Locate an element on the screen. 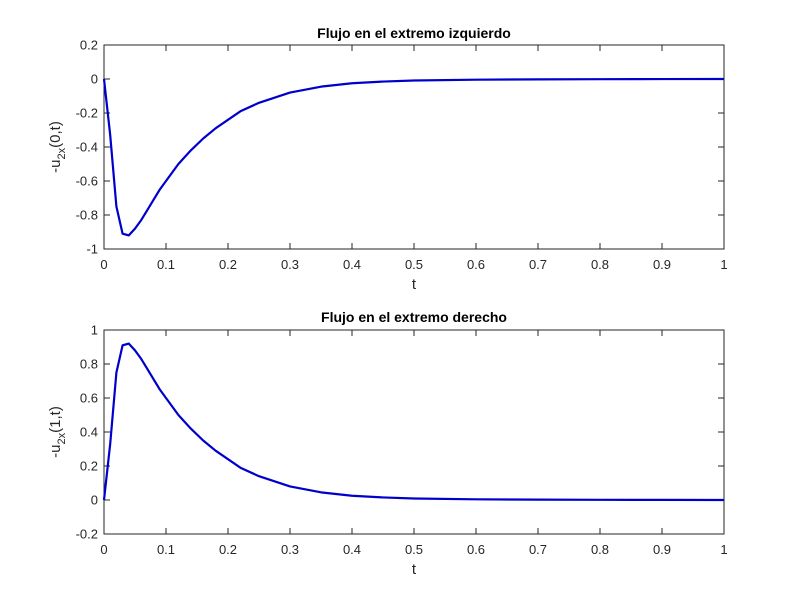  y-tick-label: 0.4 is located at coordinates (89, 432).